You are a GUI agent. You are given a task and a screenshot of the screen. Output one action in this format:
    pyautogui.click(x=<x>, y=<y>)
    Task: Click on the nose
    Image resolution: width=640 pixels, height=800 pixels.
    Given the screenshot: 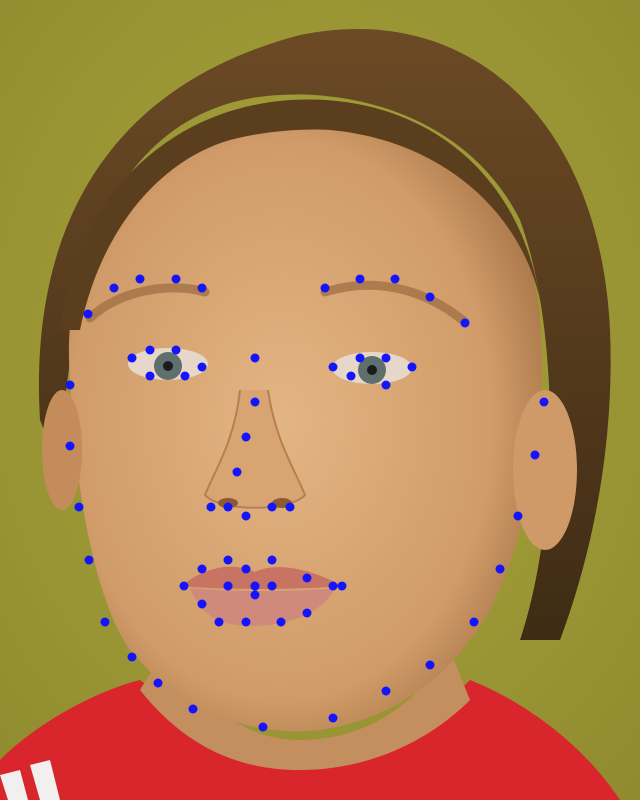 What is the action you would take?
    pyautogui.click(x=255, y=449)
    